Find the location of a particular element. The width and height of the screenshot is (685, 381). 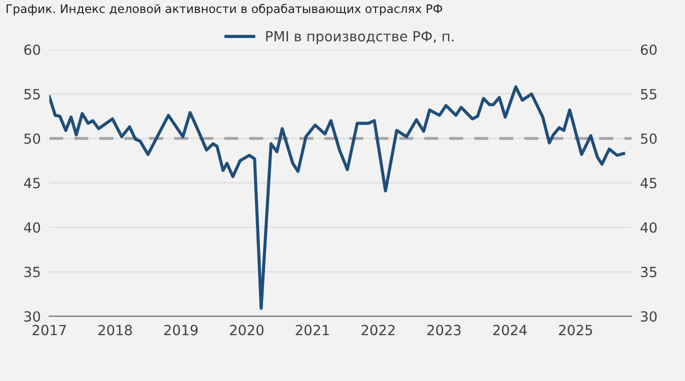

y2-tick-label: 50 is located at coordinates (648, 138).